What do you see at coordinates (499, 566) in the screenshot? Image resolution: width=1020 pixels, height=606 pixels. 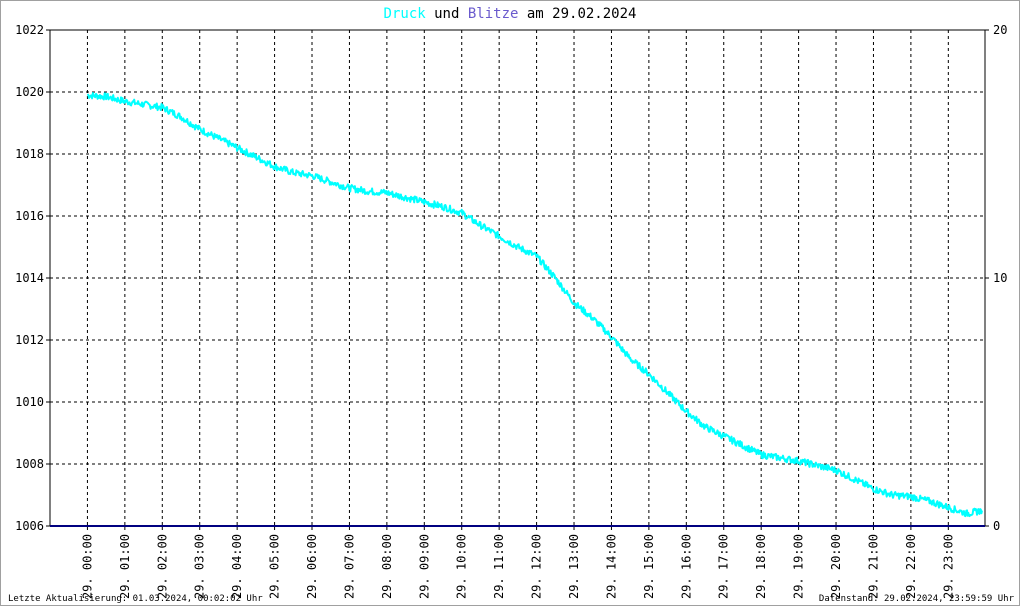 I see `x-tick-label: 29. 11:00` at bounding box center [499, 566].